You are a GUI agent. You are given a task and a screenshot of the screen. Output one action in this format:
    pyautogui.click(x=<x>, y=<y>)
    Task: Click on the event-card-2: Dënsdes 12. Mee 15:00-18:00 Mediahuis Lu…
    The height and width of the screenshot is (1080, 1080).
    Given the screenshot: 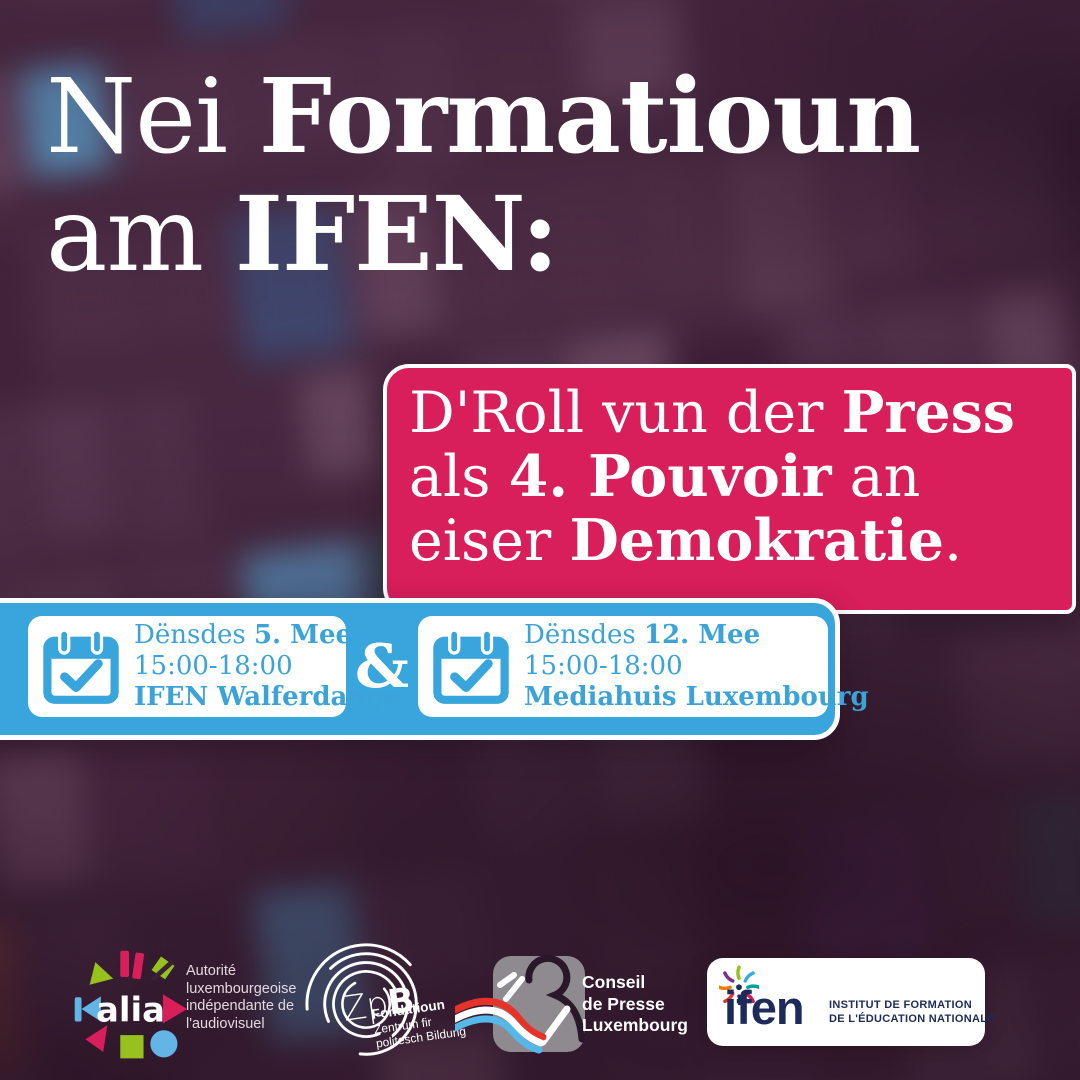 What is the action you would take?
    pyautogui.click(x=643, y=666)
    